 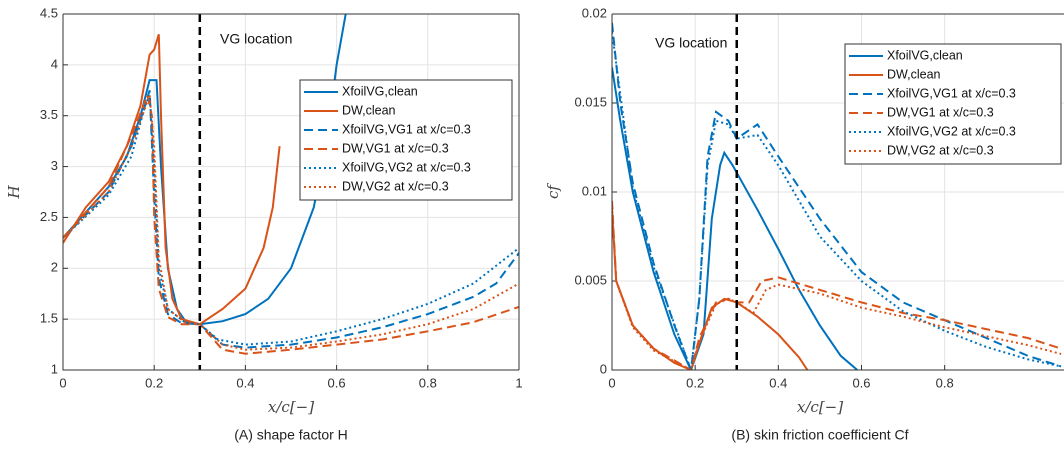 What do you see at coordinates (49, 318) in the screenshot?
I see `y-tick-label: 1.5` at bounding box center [49, 318].